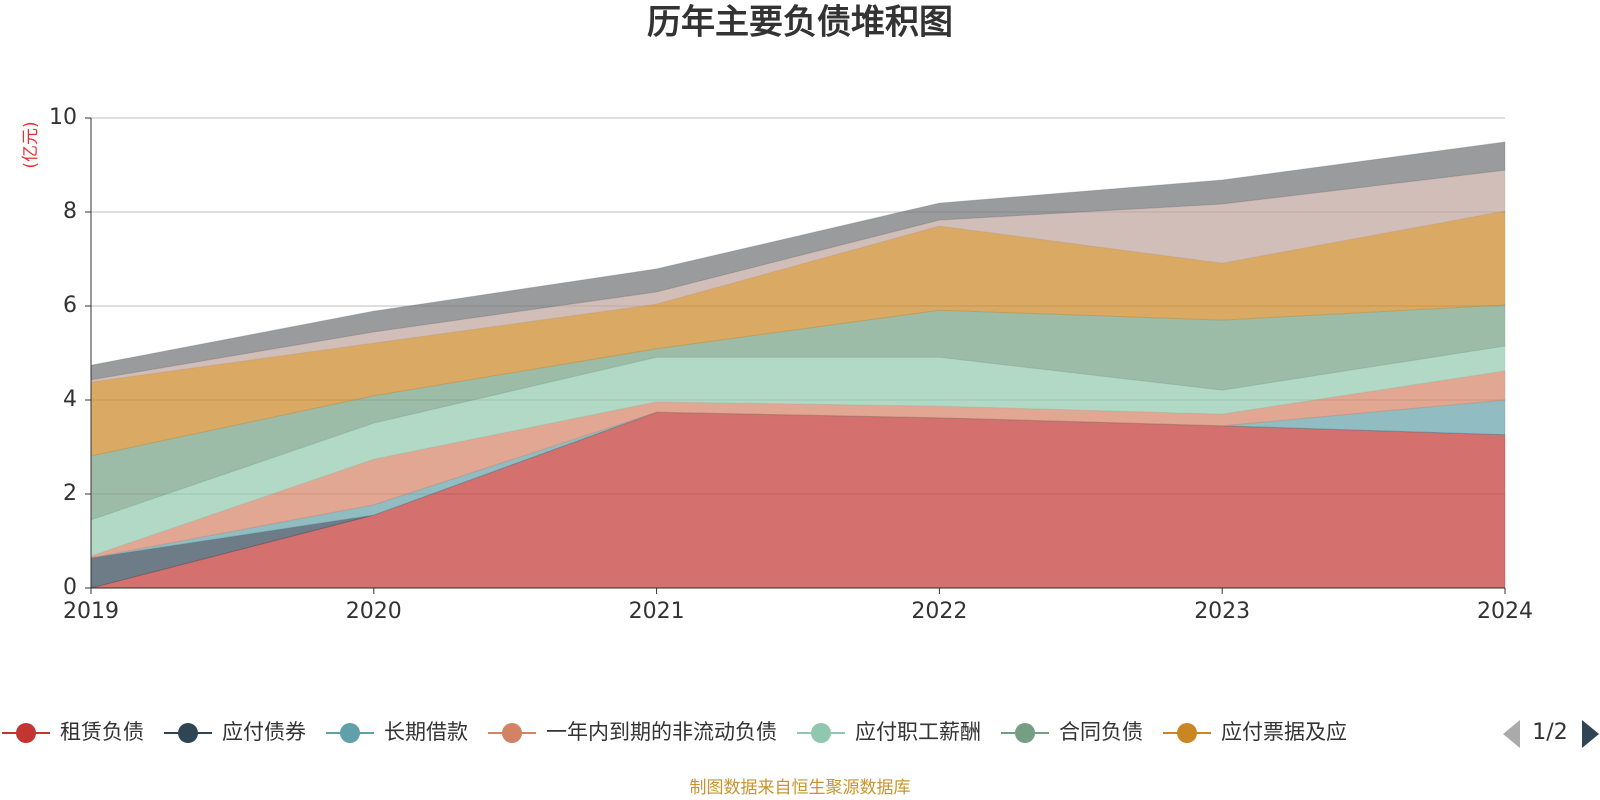 The image size is (1600, 800). Describe the element at coordinates (102, 732) in the screenshot. I see `legend-label: 租赁负债` at that location.